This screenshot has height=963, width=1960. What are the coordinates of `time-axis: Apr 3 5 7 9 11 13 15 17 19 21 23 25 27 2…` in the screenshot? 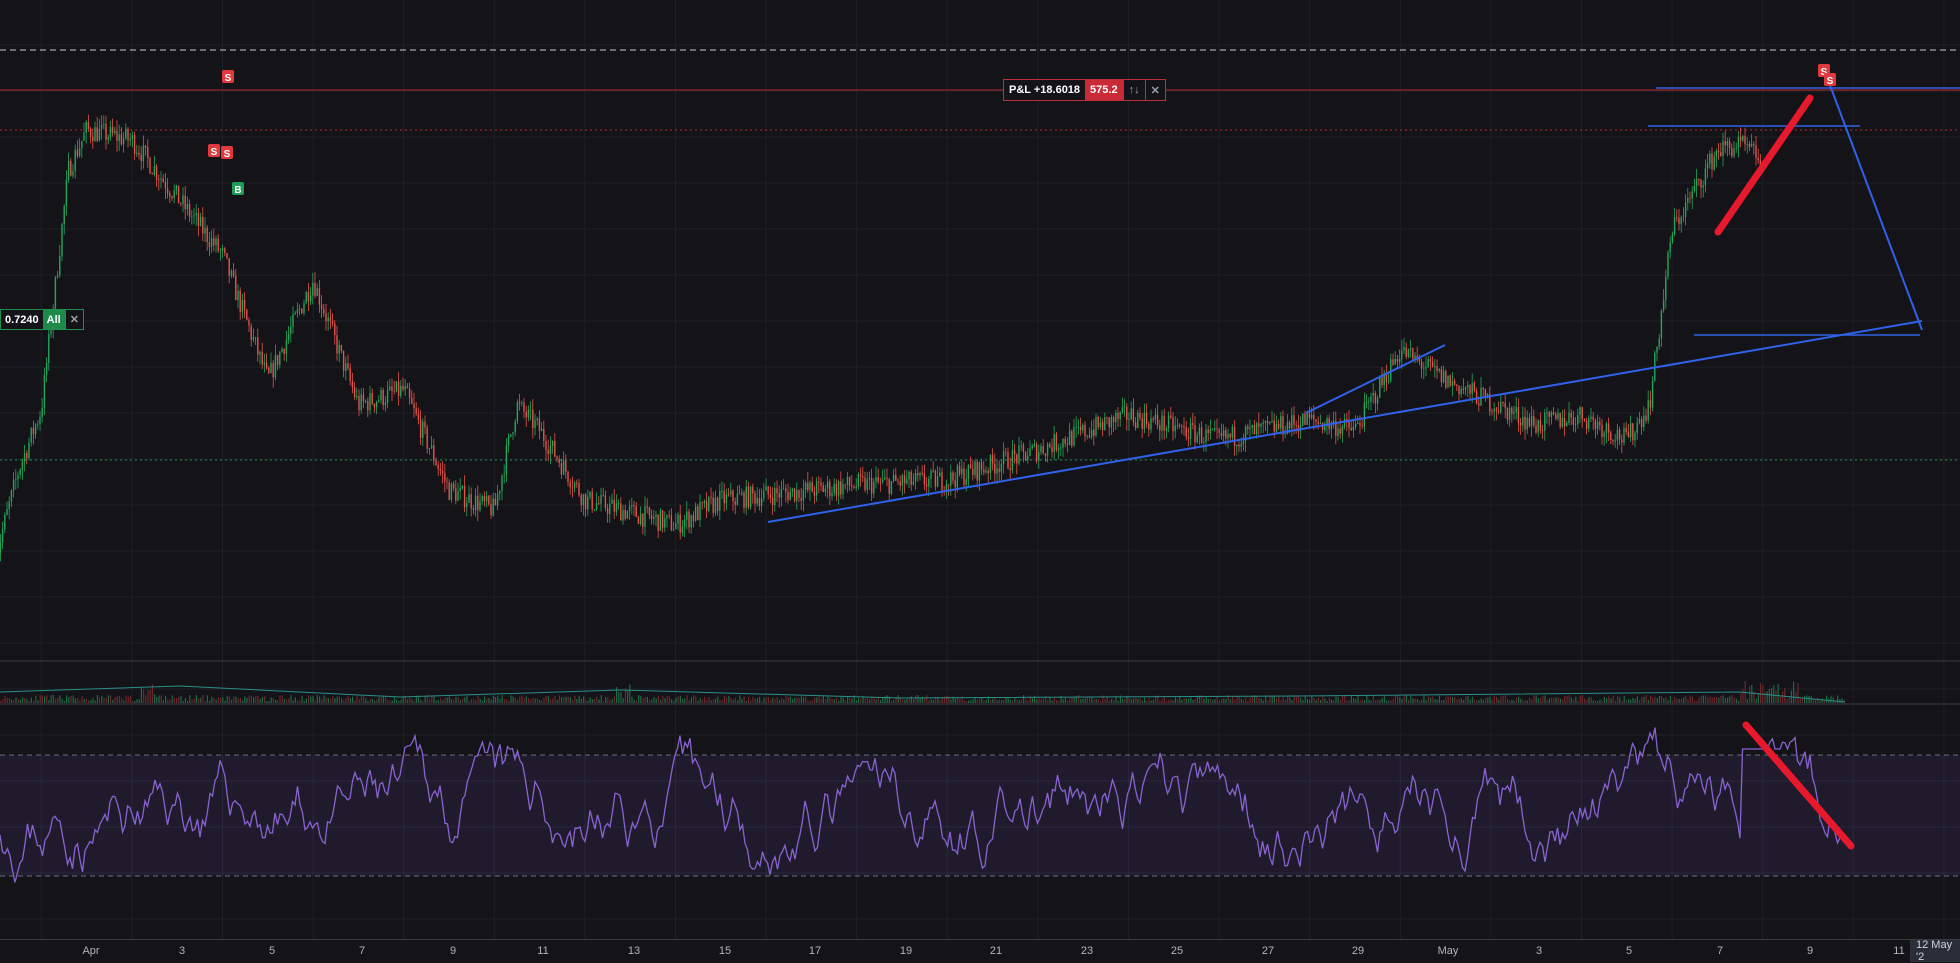 It's located at (980, 951).